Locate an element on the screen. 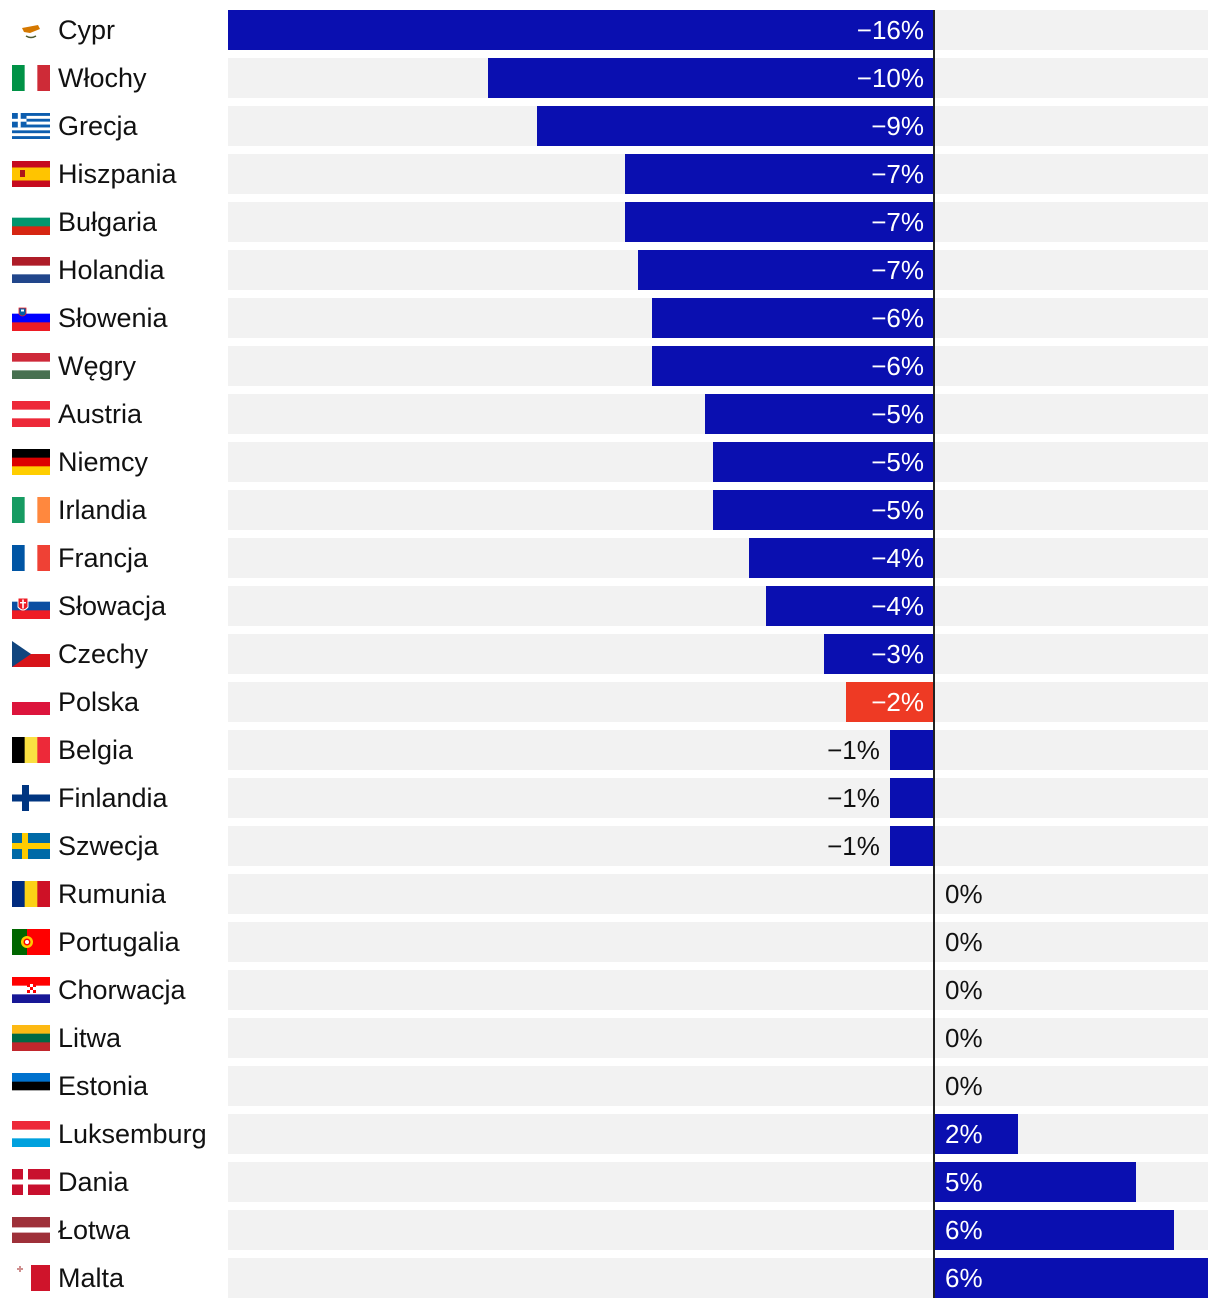  lt-flag-icon is located at coordinates (31, 1038).